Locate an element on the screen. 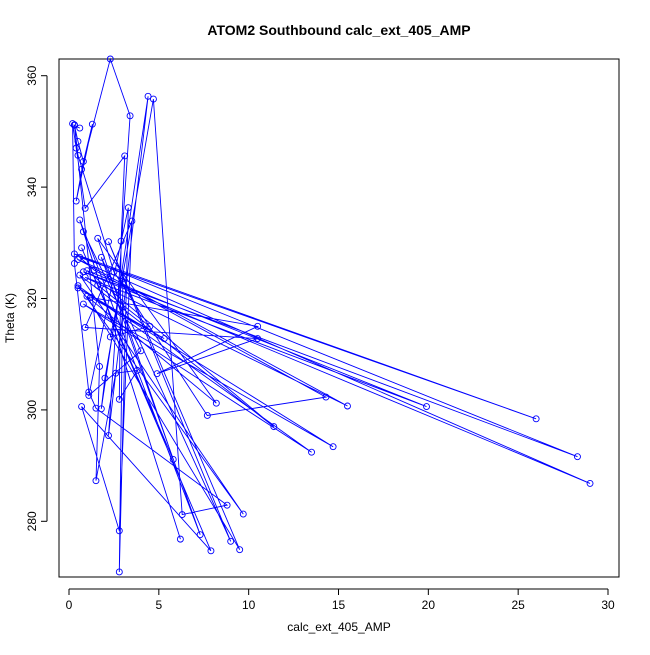 This screenshot has width=650, height=655. x-tick-label: 25 is located at coordinates (518, 605).